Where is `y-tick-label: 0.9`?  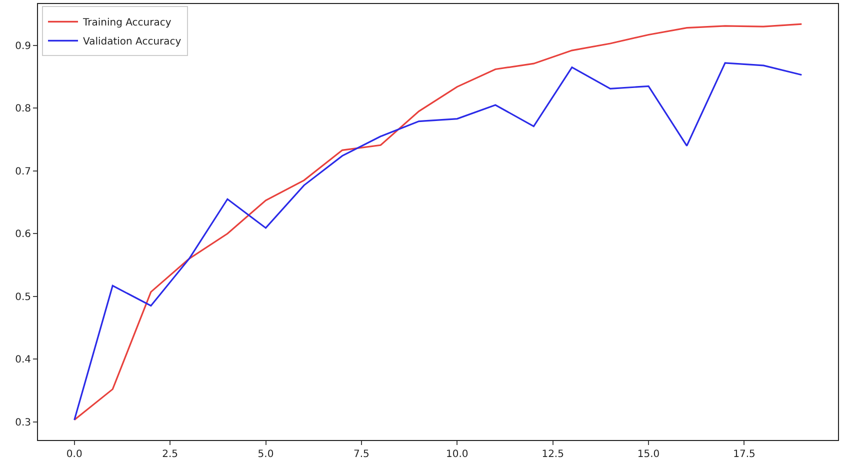 y-tick-label: 0.9 is located at coordinates (23, 46).